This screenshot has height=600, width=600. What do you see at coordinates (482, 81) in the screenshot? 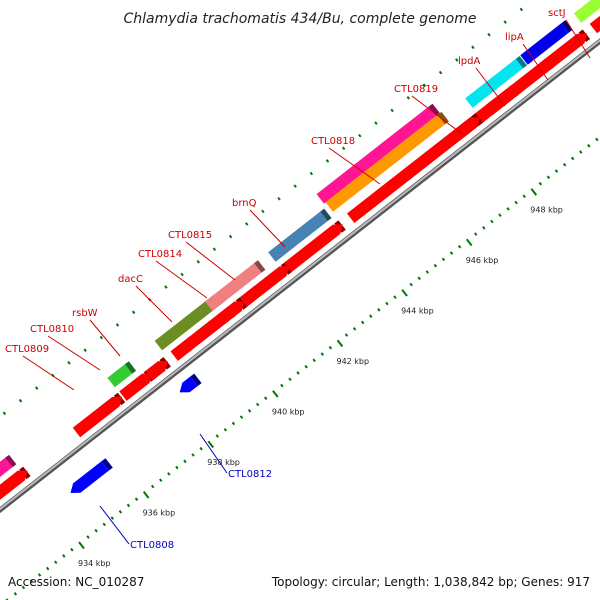
I see `gene-label-lpda: lpdA` at bounding box center [482, 81].